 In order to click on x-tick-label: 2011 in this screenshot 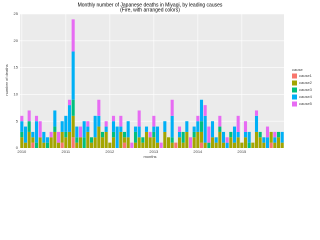, I will do `click(66, 151)`.